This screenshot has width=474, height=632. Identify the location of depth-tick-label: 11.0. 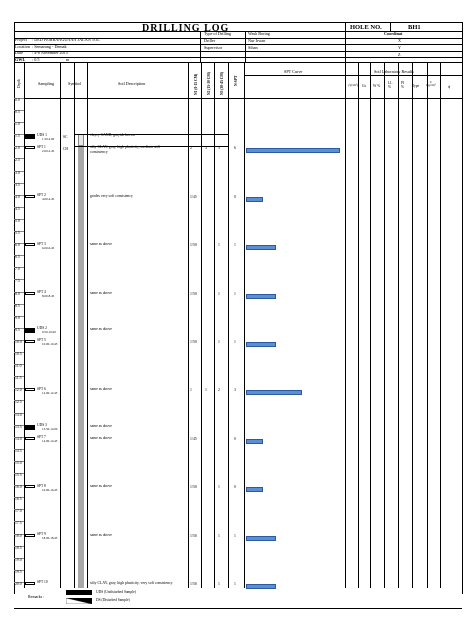
(18, 366).